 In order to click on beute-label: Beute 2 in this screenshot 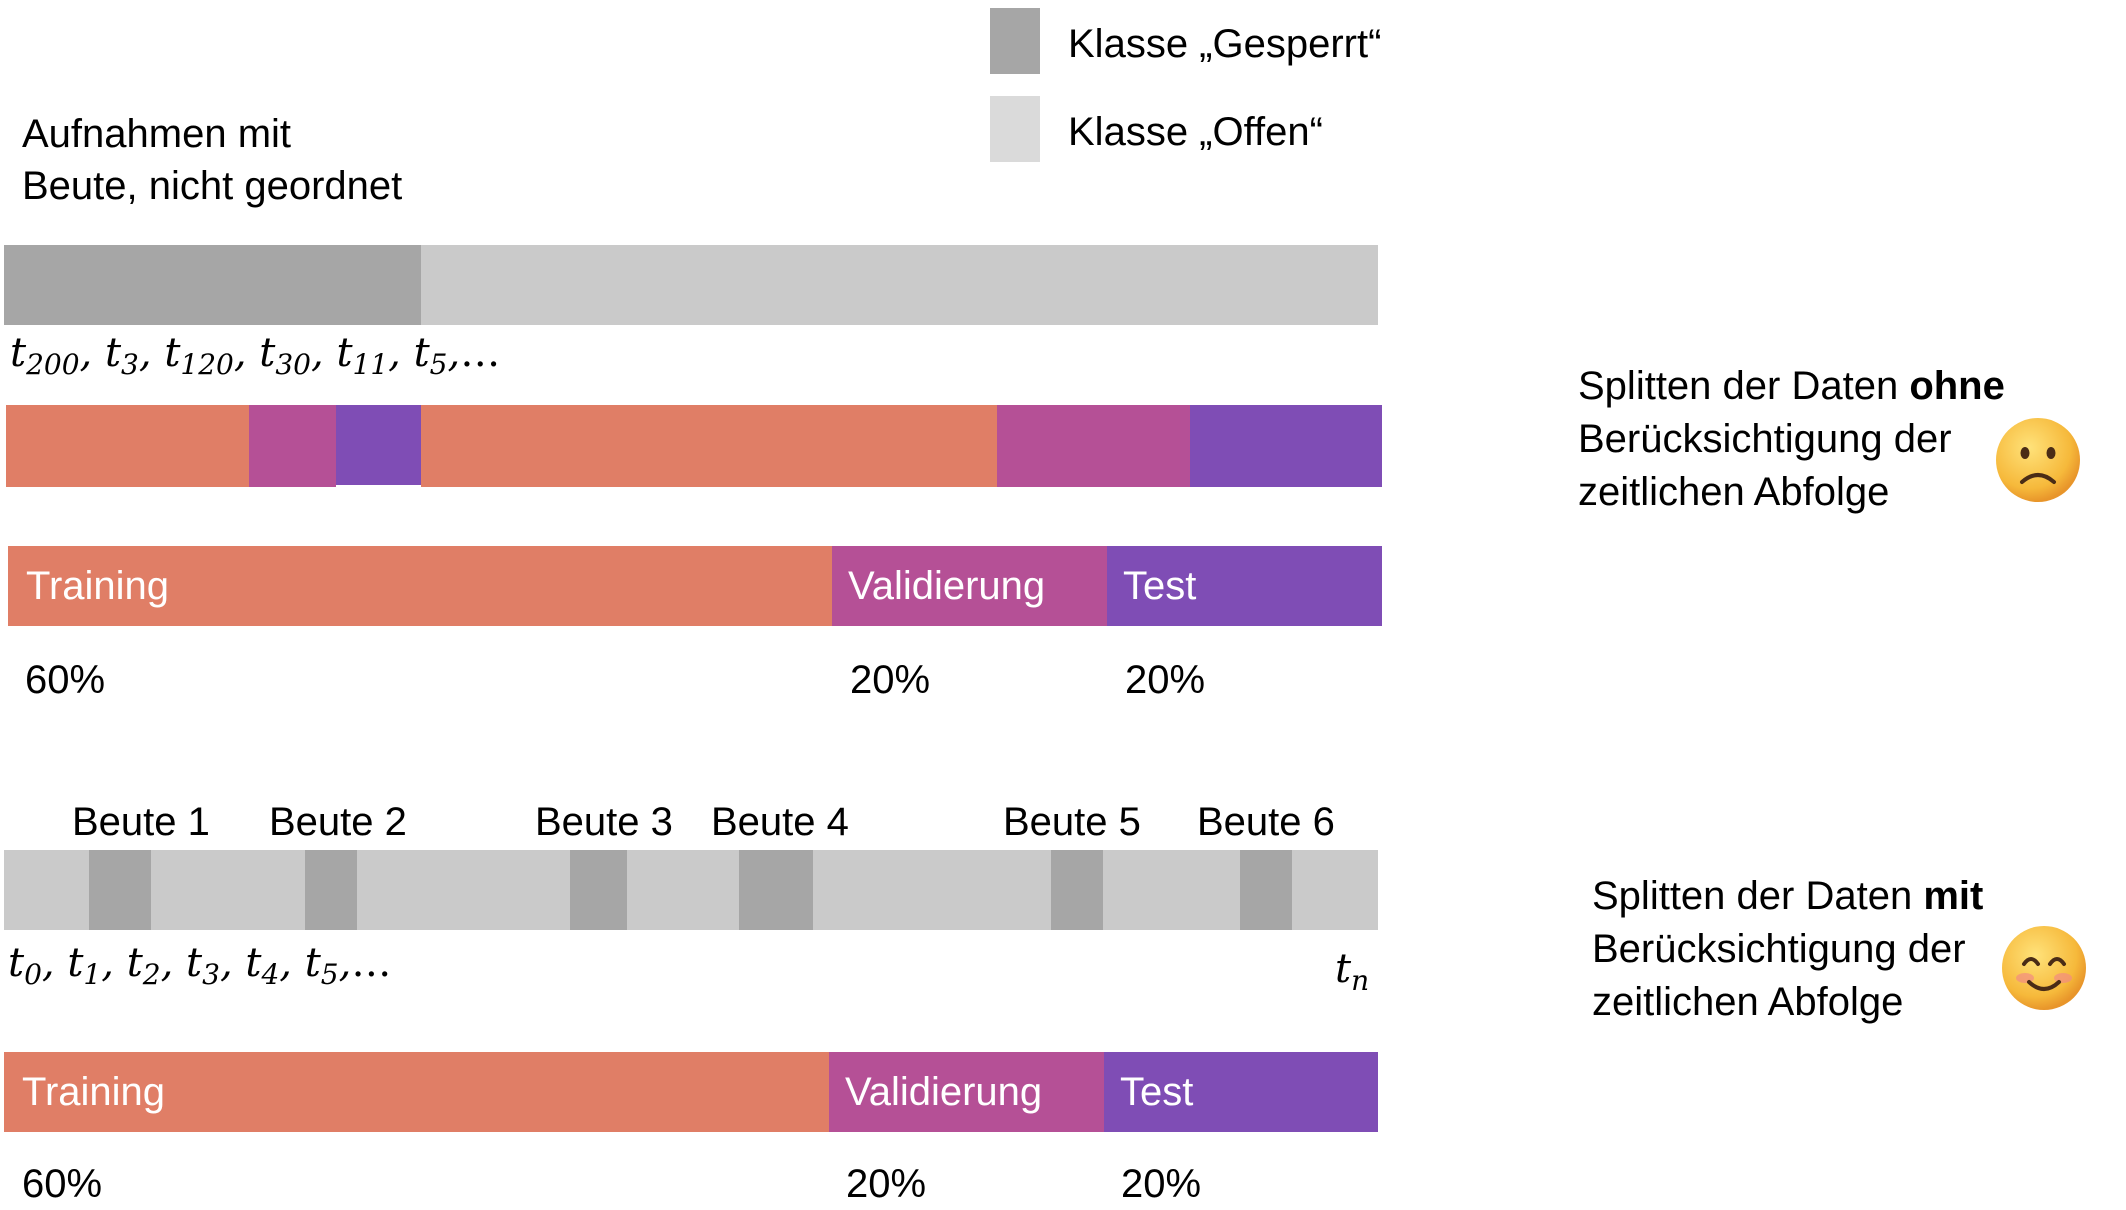, I will do `click(338, 822)`.